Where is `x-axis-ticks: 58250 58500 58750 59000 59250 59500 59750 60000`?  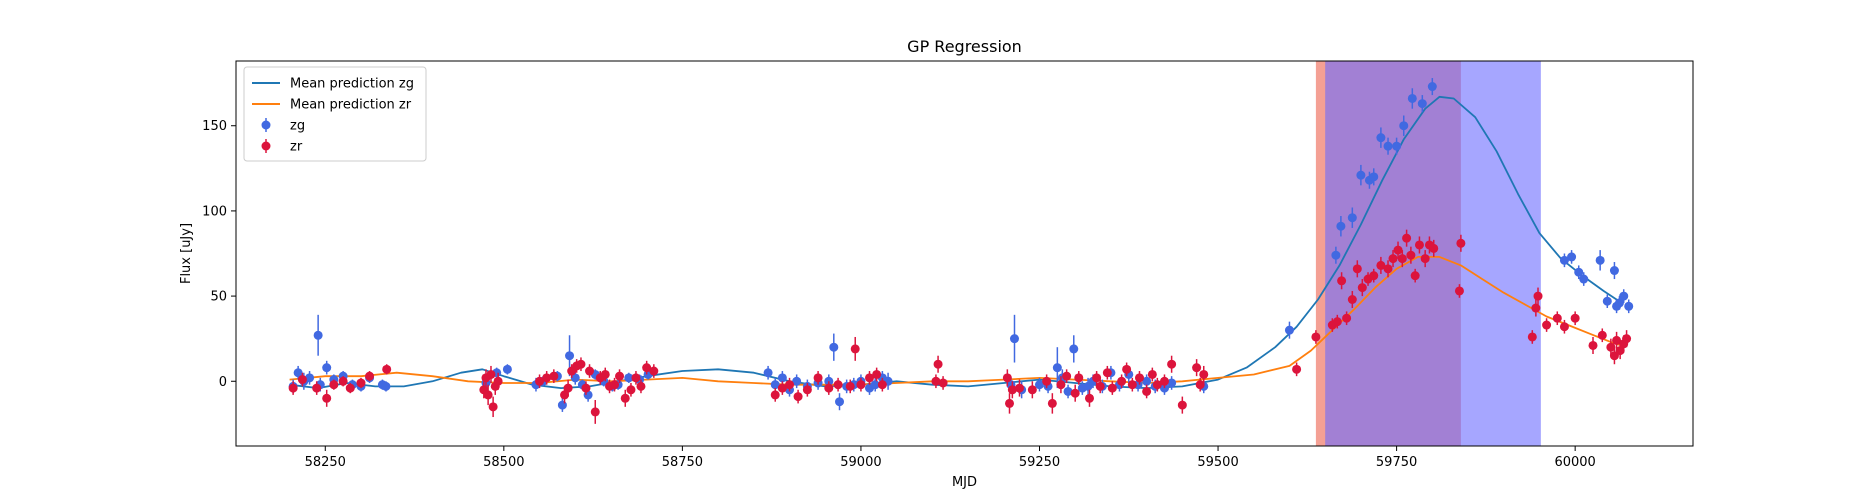 x-axis-ticks: 58250 58500 58750 59000 59250 59500 59750 60000 is located at coordinates (950, 458).